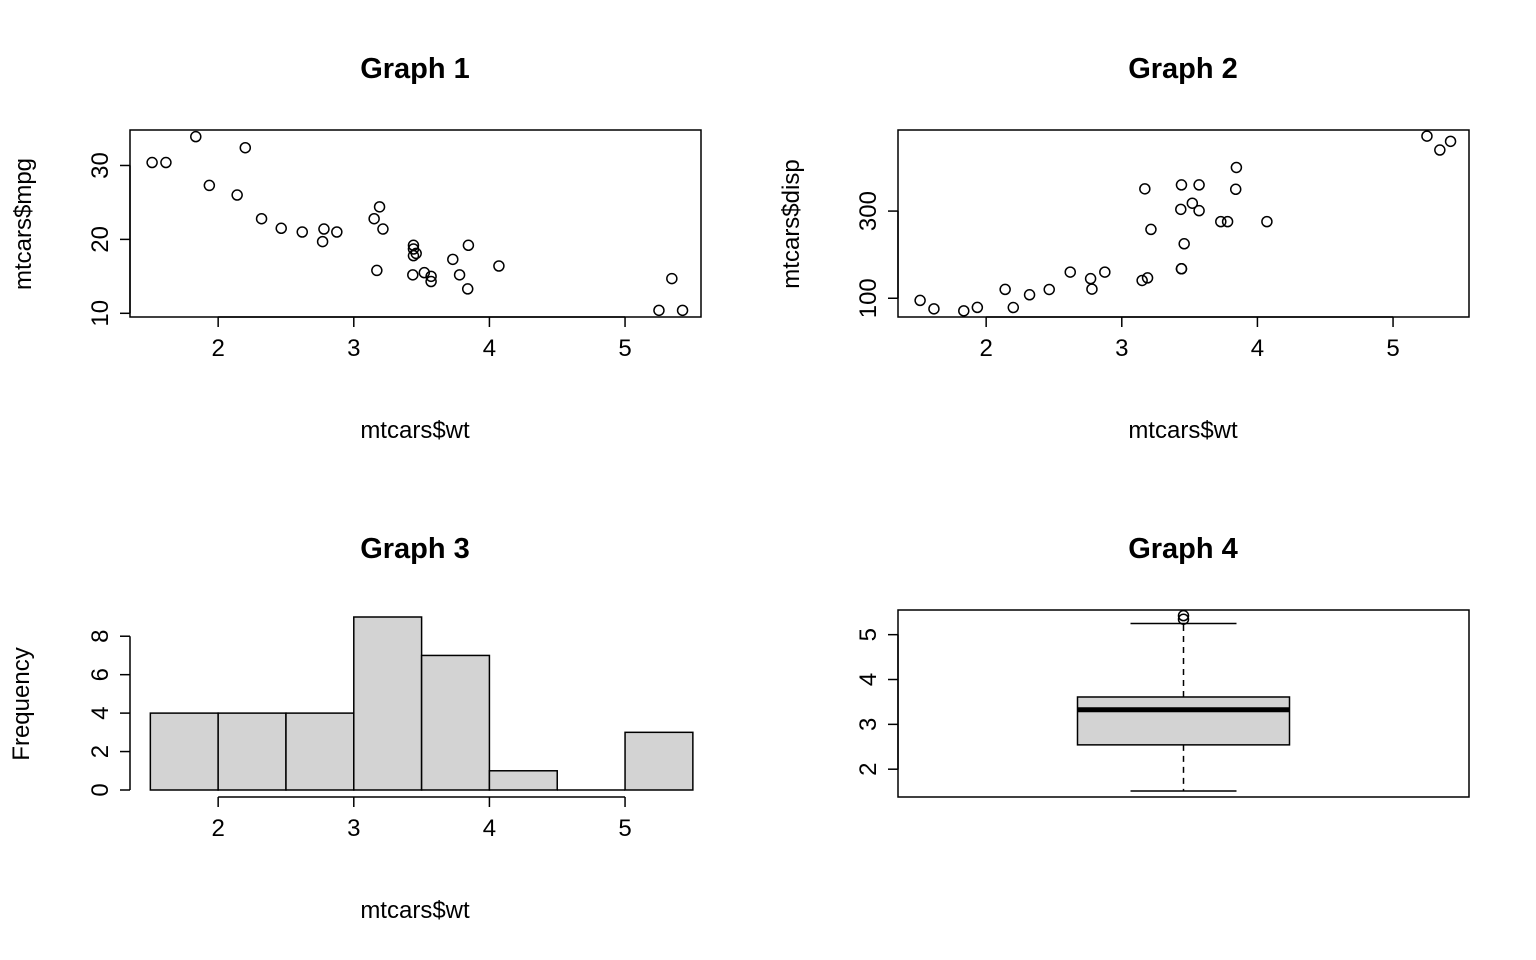 Image resolution: width=1536 pixels, height=960 pixels. I want to click on y-axis: 10 20 30, so click(109, 239).